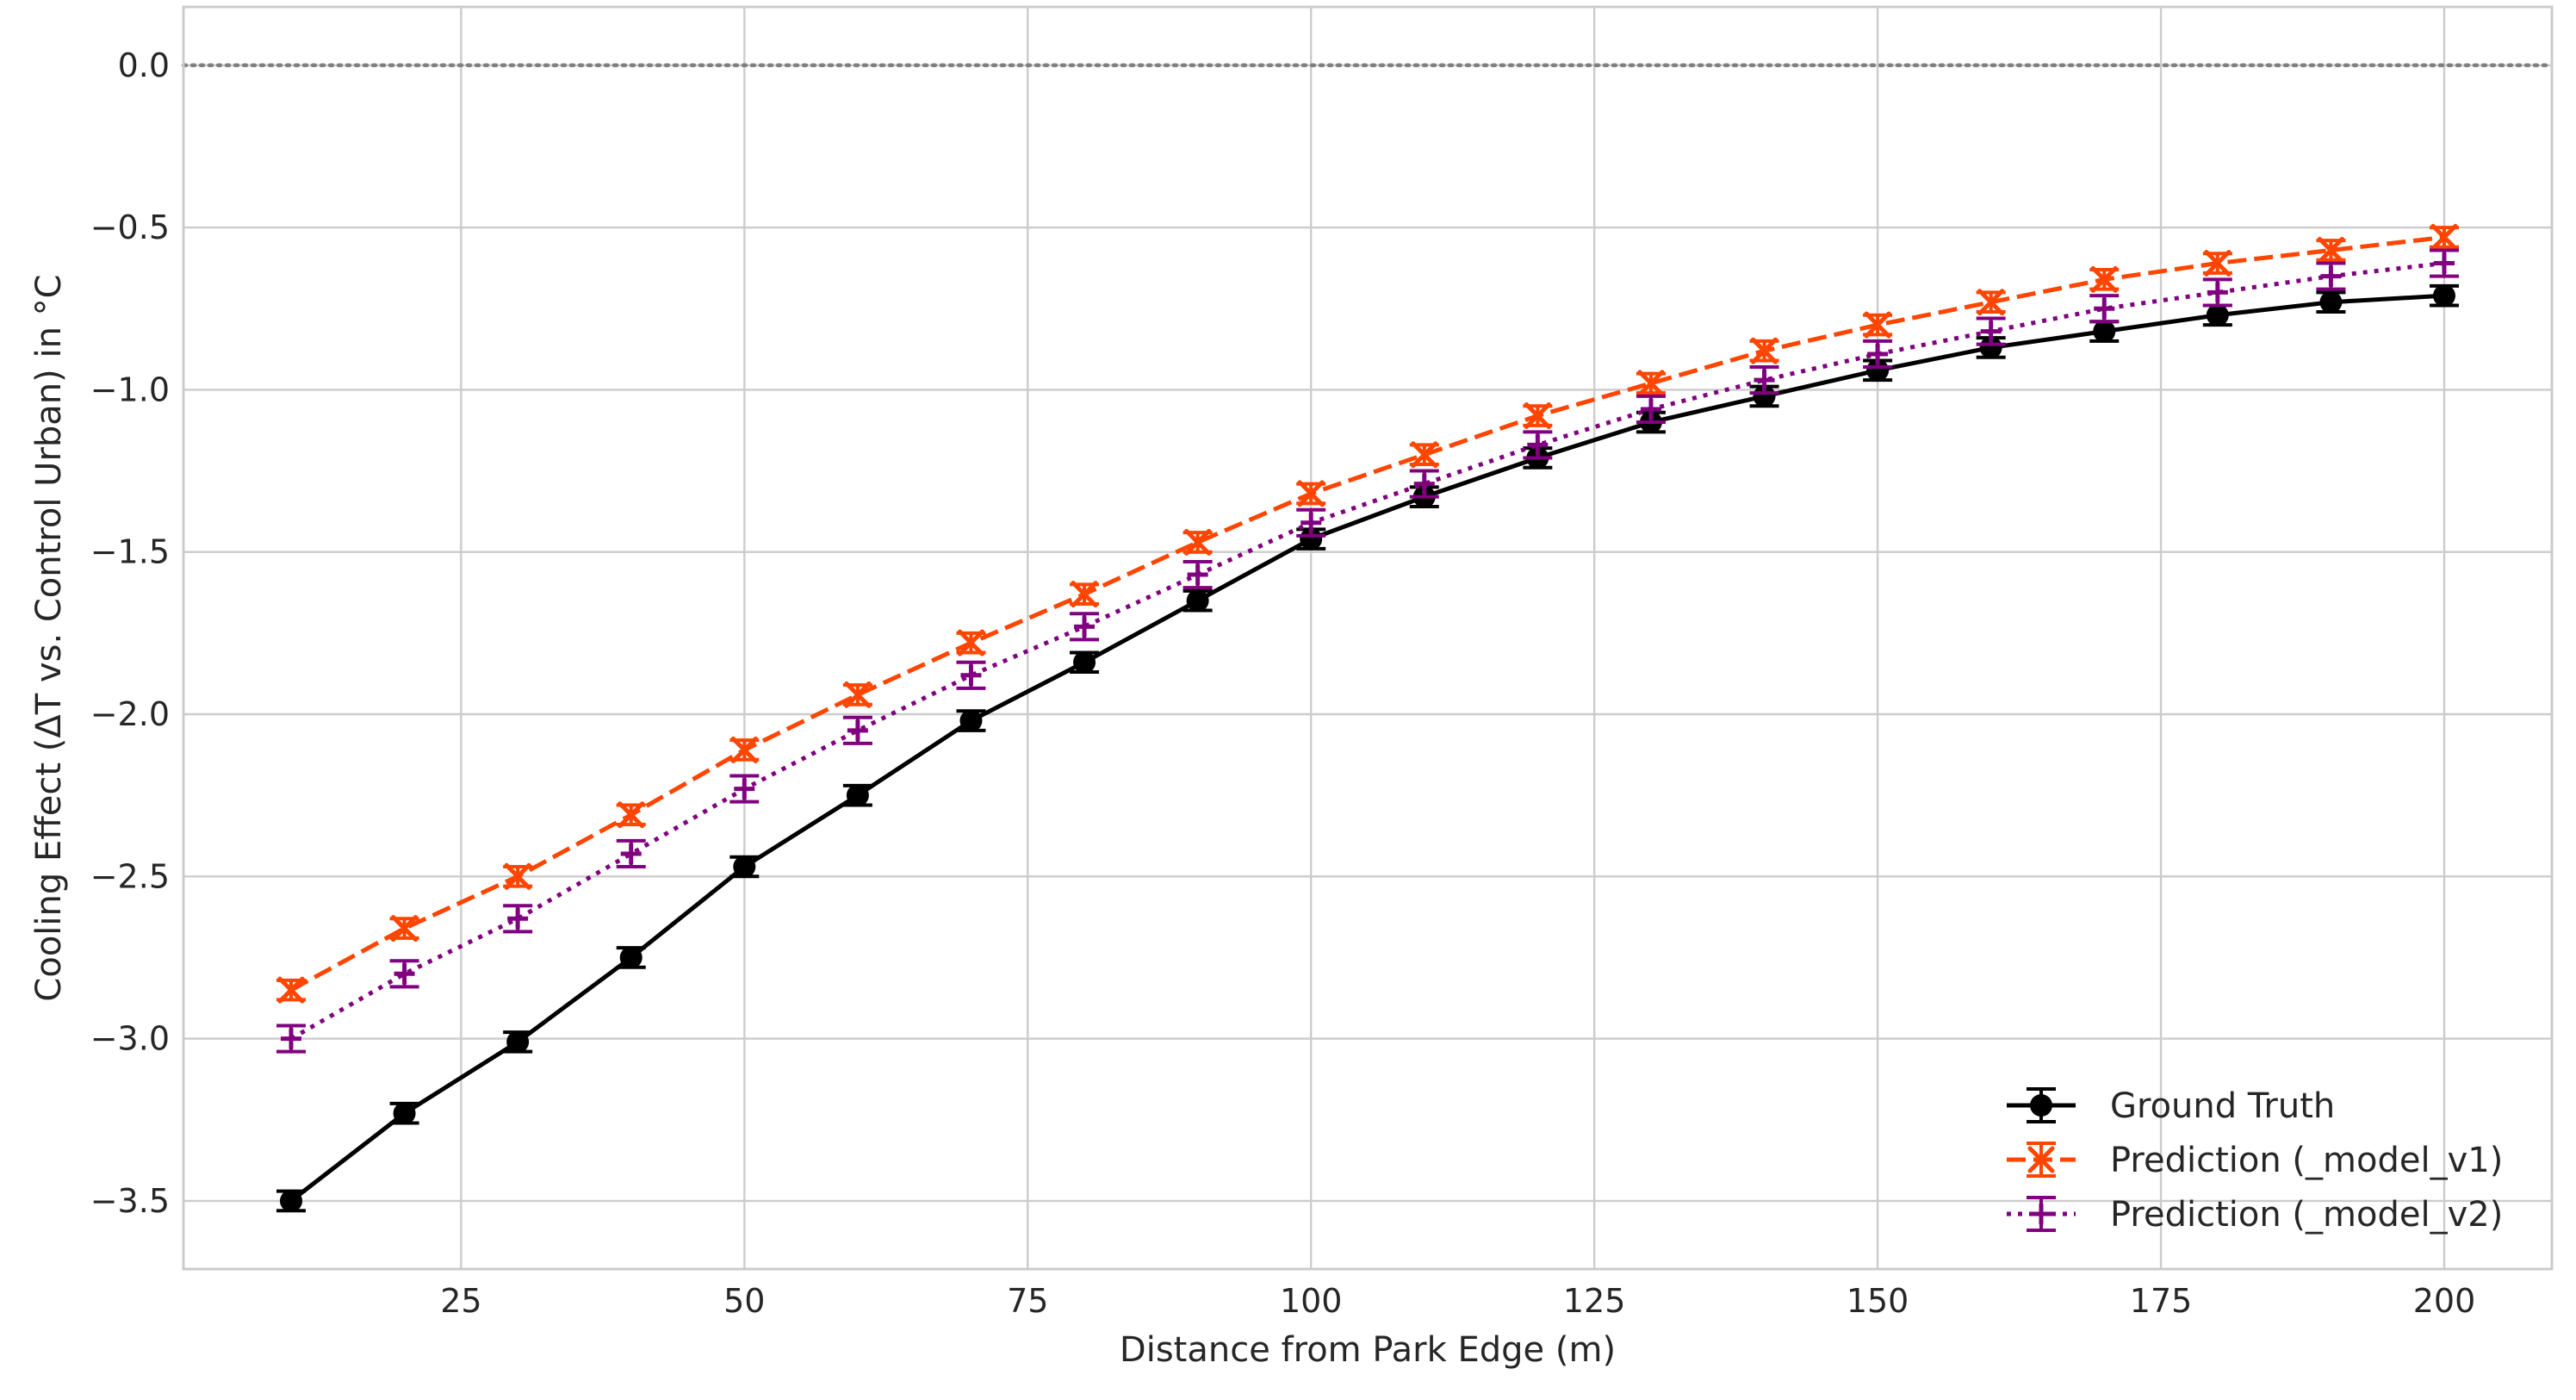 The width and height of the screenshot is (2576, 1400). What do you see at coordinates (130, 552) in the screenshot?
I see `y-tick-label: −1.5` at bounding box center [130, 552].